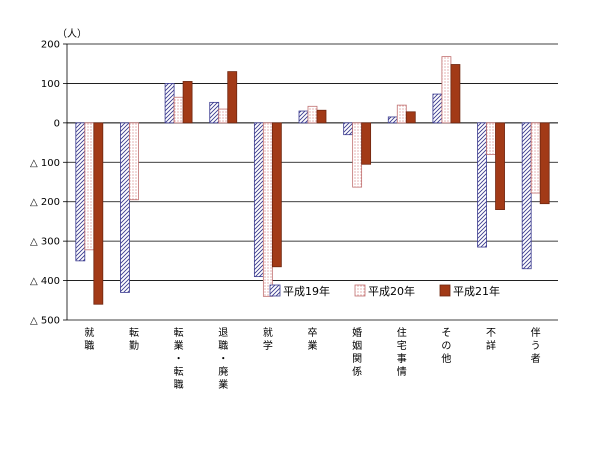 This screenshot has width=600, height=454. Describe the element at coordinates (476, 291) in the screenshot. I see `legend-label: 平成21年` at that location.